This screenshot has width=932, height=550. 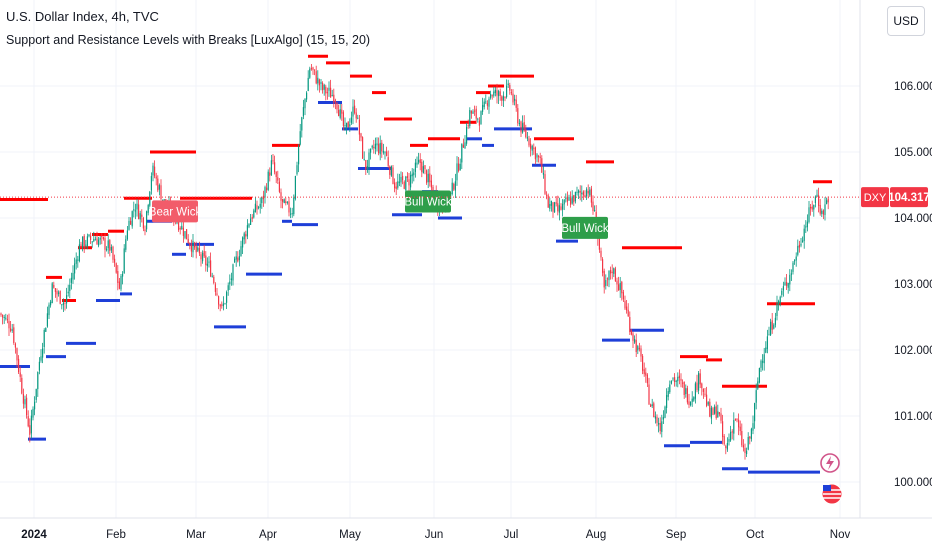 I want to click on symbol-tag, so click(x=875, y=197).